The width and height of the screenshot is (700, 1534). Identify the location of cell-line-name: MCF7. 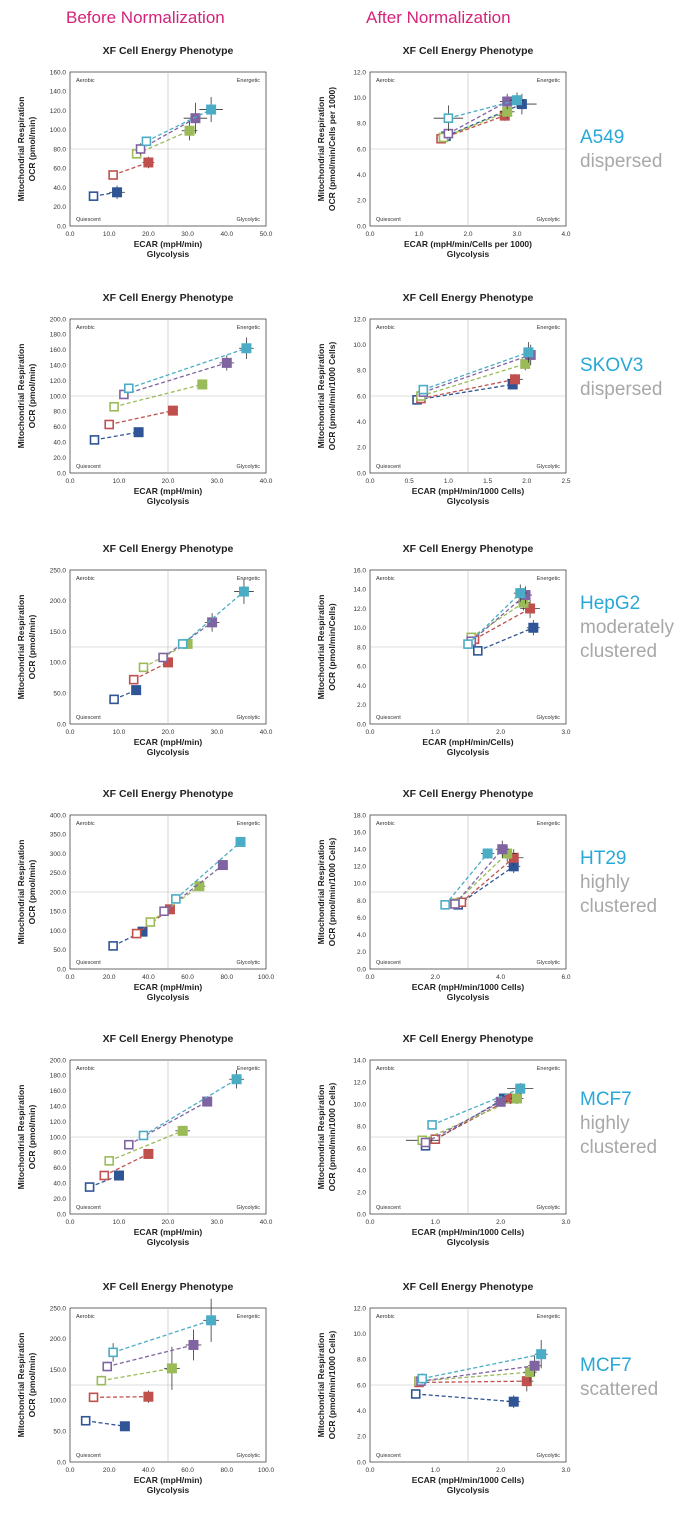
(606, 1099).